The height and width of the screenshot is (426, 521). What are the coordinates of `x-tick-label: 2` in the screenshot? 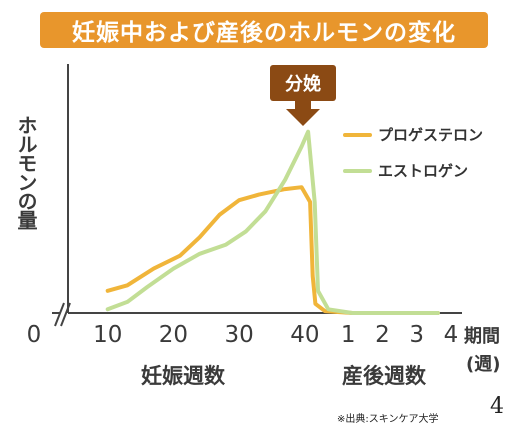 It's located at (382, 335).